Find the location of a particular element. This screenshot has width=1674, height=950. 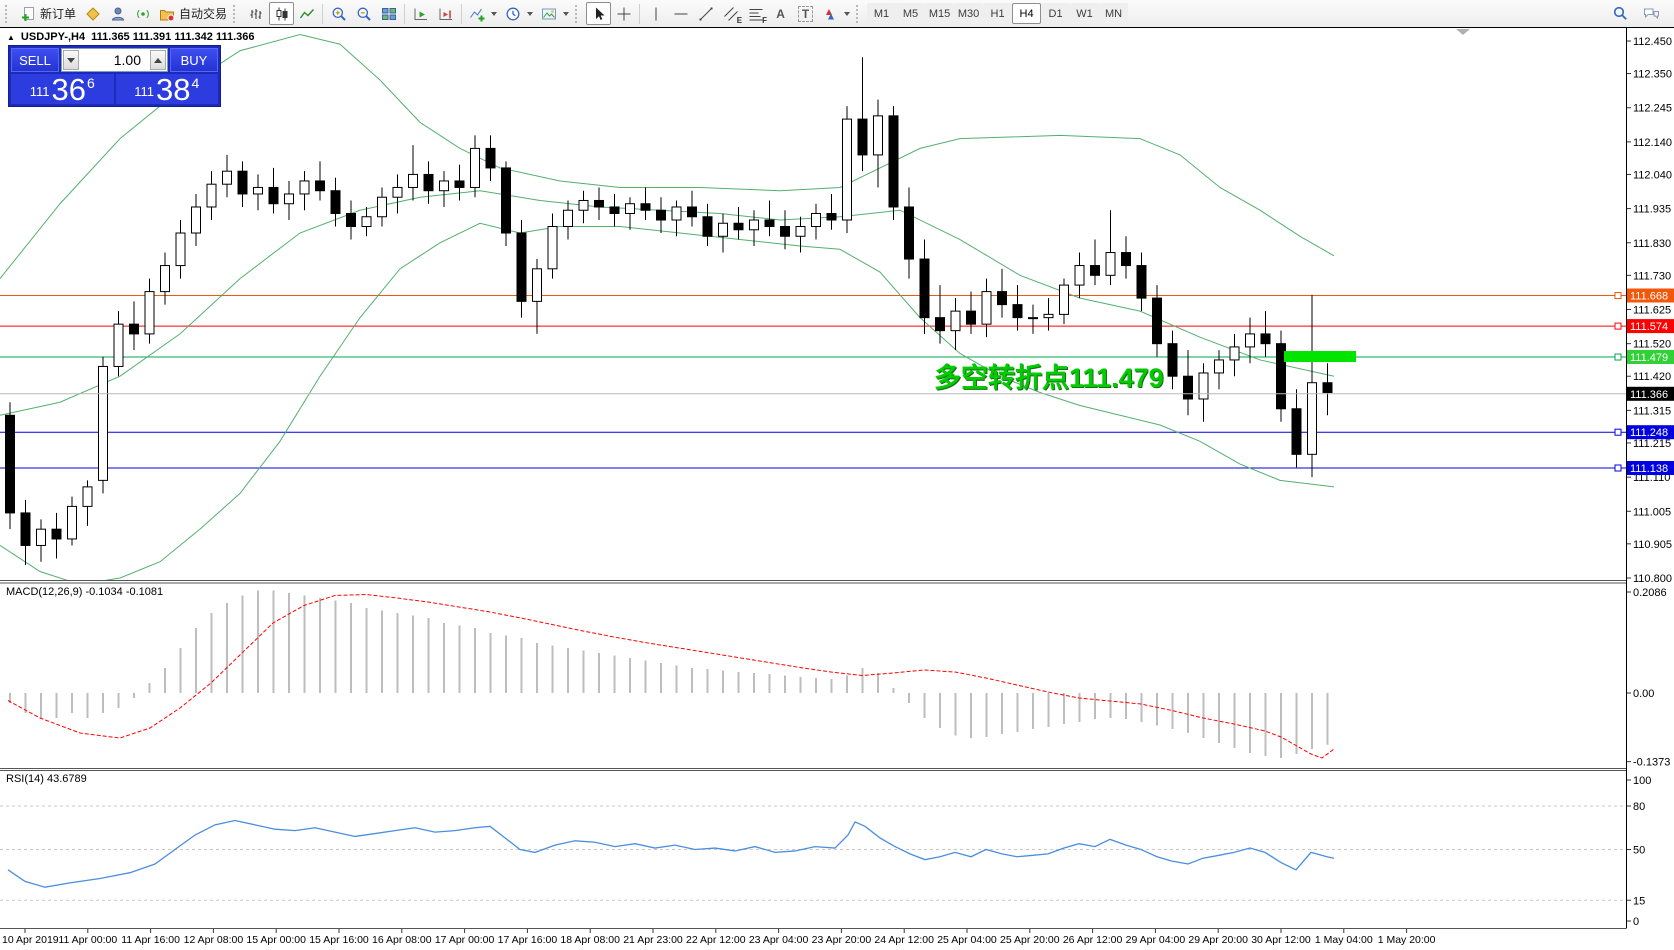

crosshair-button is located at coordinates (623, 13).